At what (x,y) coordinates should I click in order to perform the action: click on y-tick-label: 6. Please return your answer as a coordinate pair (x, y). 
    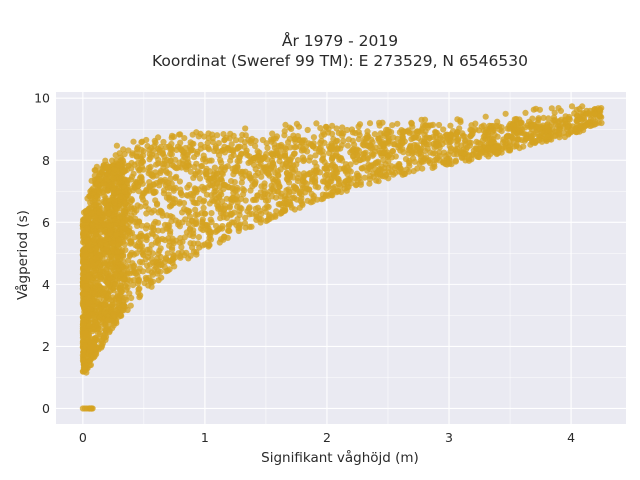
    Looking at the image, I should click on (46, 222).